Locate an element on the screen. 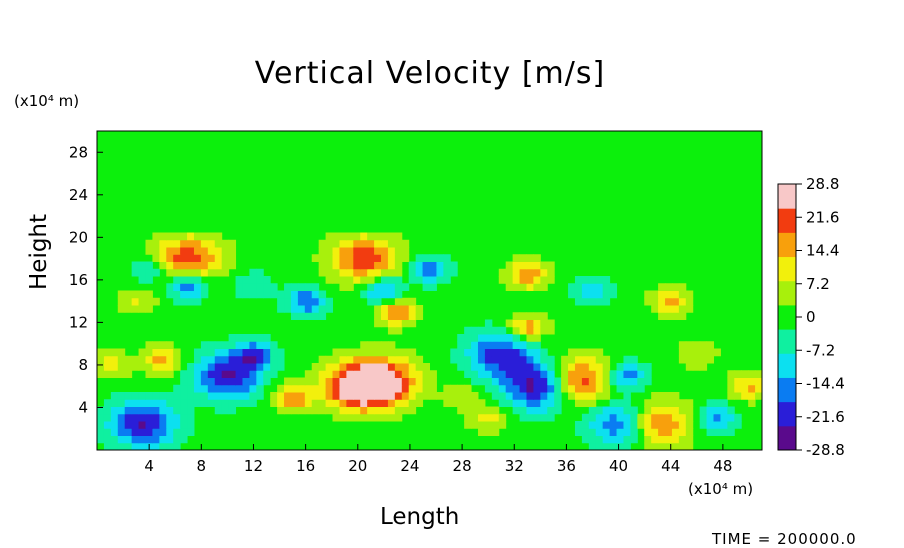  x-tick-label: 32 is located at coordinates (514, 466).